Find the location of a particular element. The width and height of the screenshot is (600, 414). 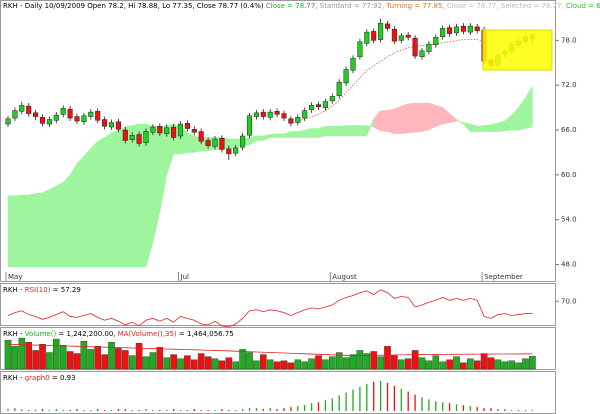

y-tick-label: 78.0 is located at coordinates (569, 40).